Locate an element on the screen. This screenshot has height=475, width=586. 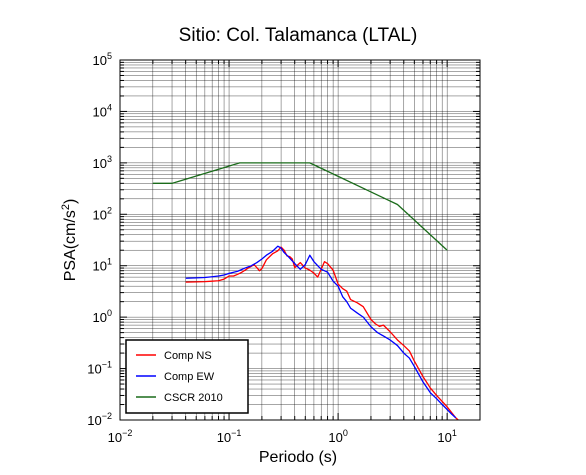
chart-title: Sitio: Col. Talamanca (LTAL) is located at coordinates (298, 35).